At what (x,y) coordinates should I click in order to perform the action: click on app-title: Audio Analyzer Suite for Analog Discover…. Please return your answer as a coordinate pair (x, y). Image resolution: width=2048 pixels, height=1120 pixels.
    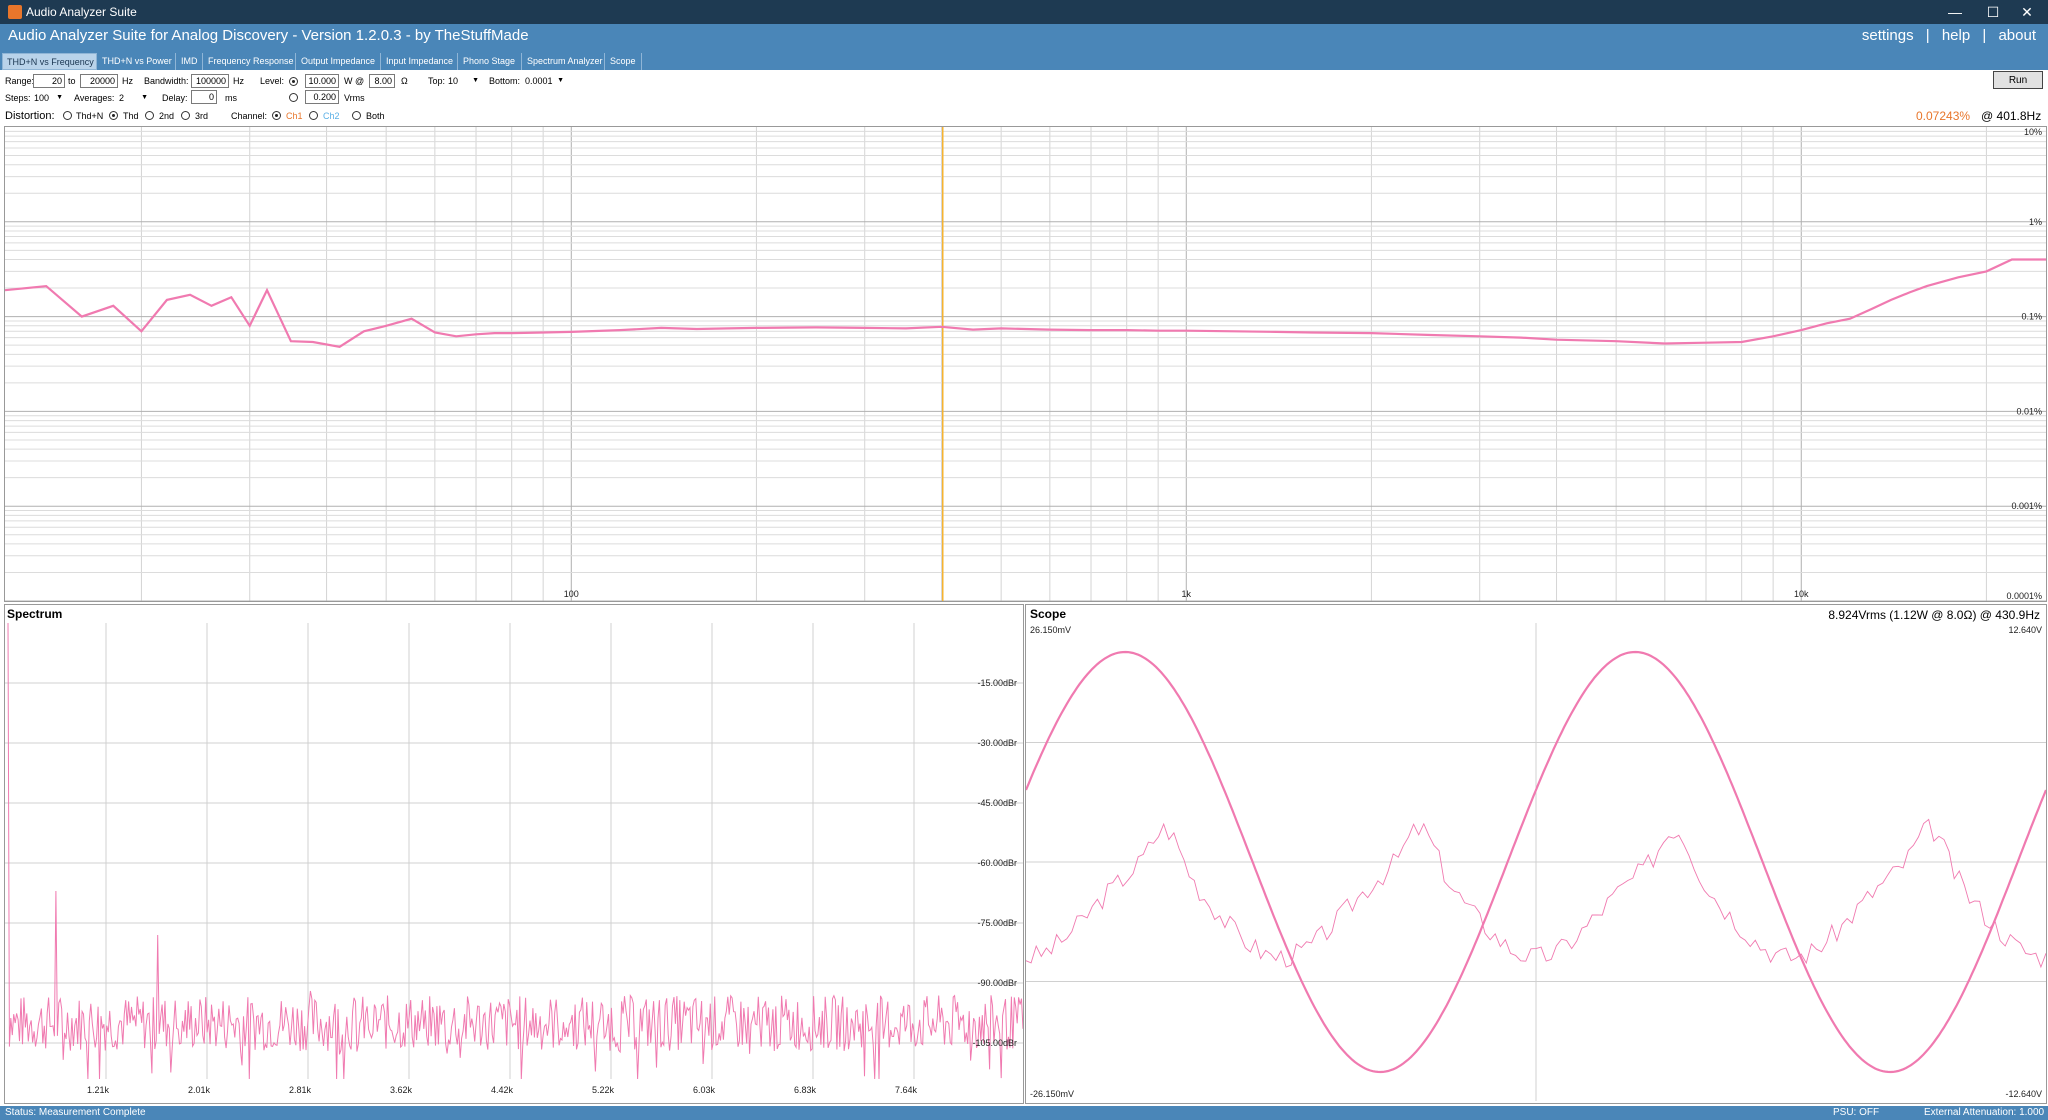
    Looking at the image, I should click on (268, 35).